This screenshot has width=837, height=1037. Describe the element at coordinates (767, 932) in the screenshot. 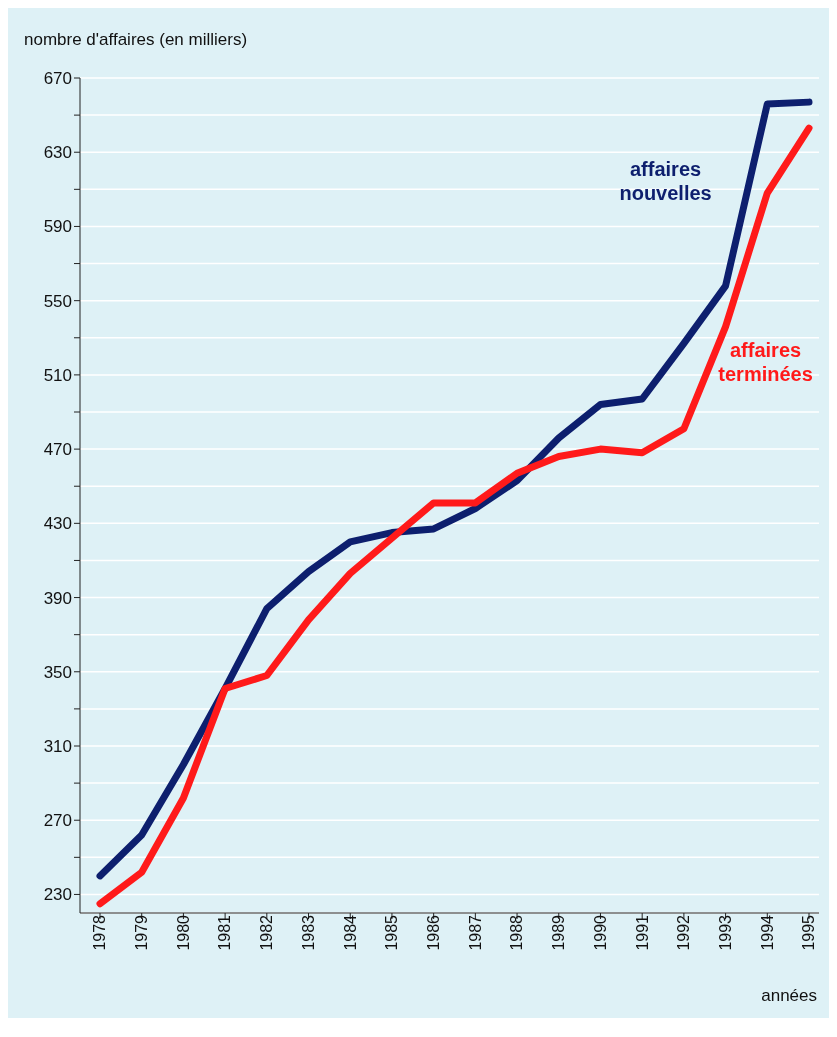

I see `x-tick-label: 1994` at that location.